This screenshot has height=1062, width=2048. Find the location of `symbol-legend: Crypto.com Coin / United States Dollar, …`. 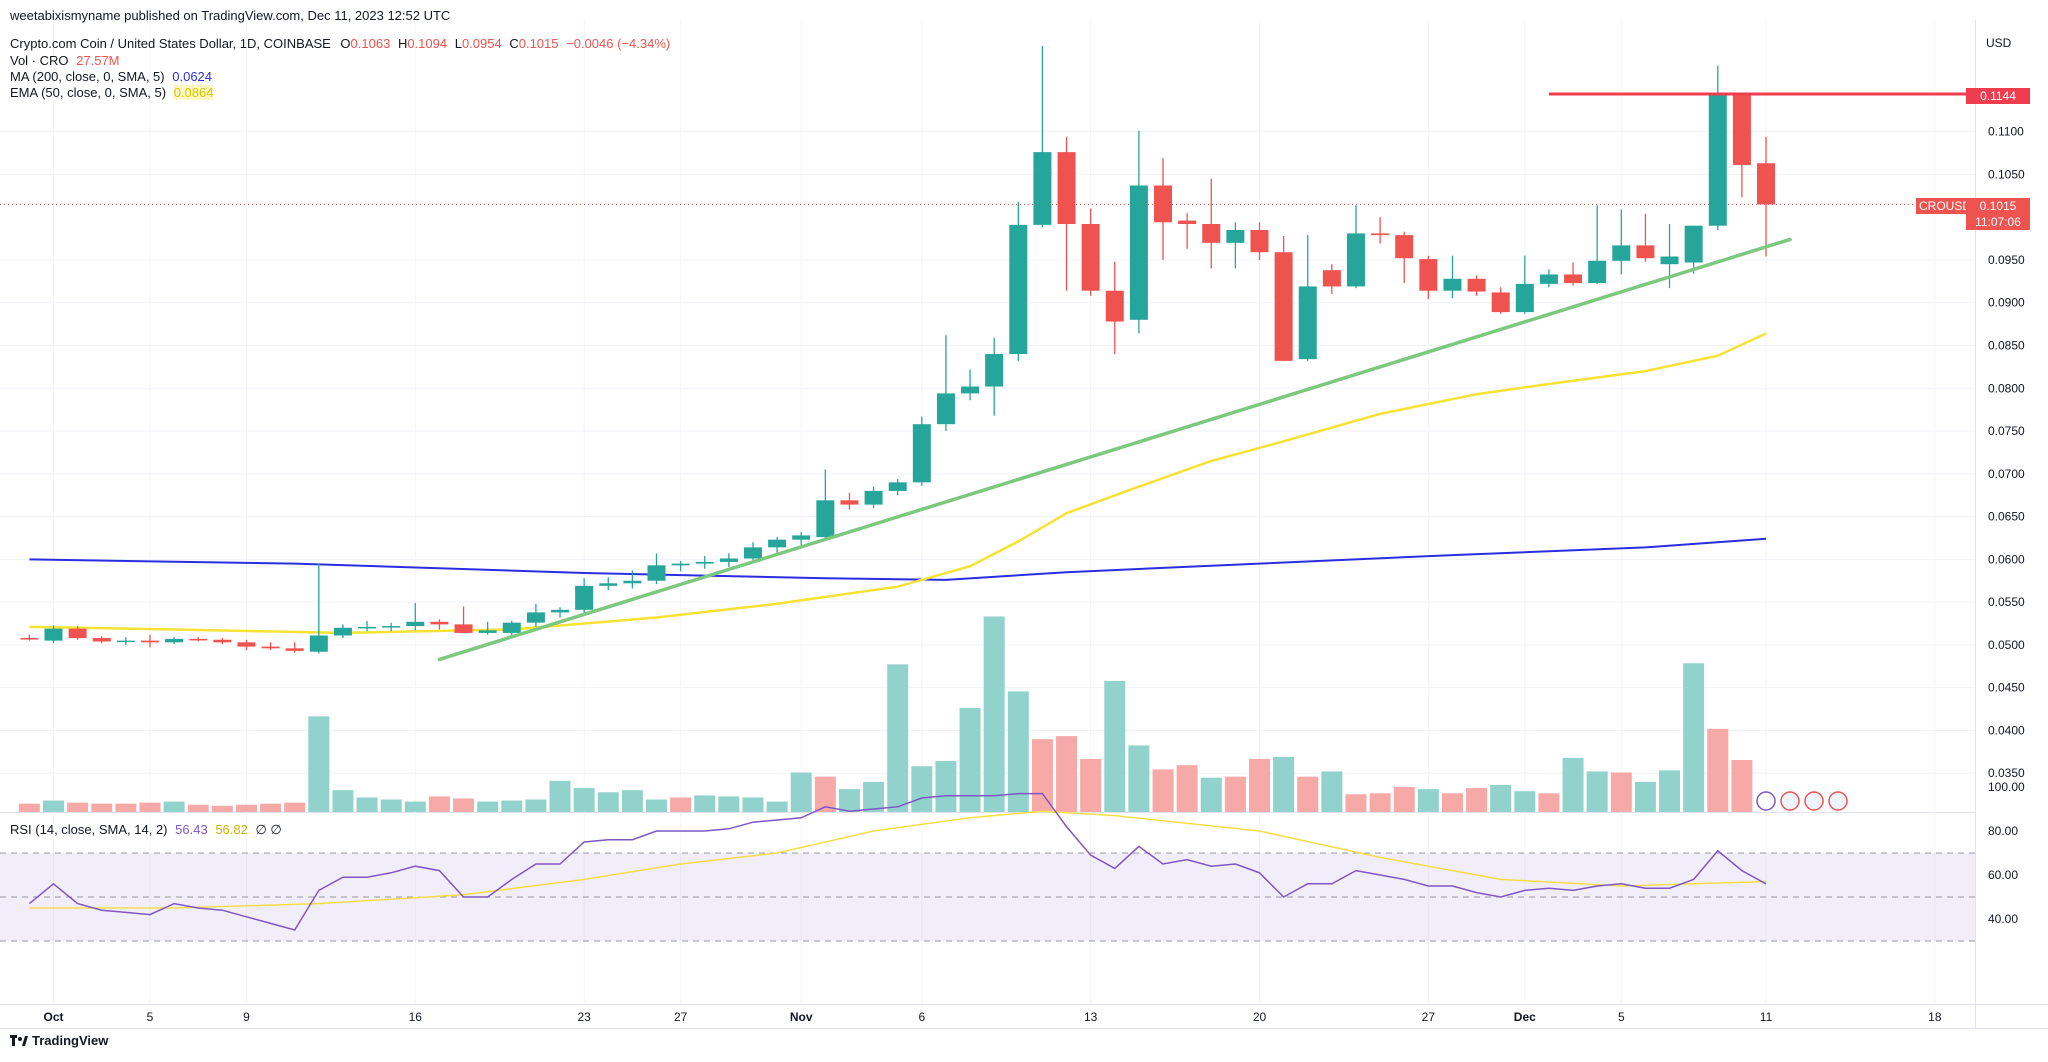

symbol-legend: Crypto.com Coin / United States Dollar, … is located at coordinates (340, 43).